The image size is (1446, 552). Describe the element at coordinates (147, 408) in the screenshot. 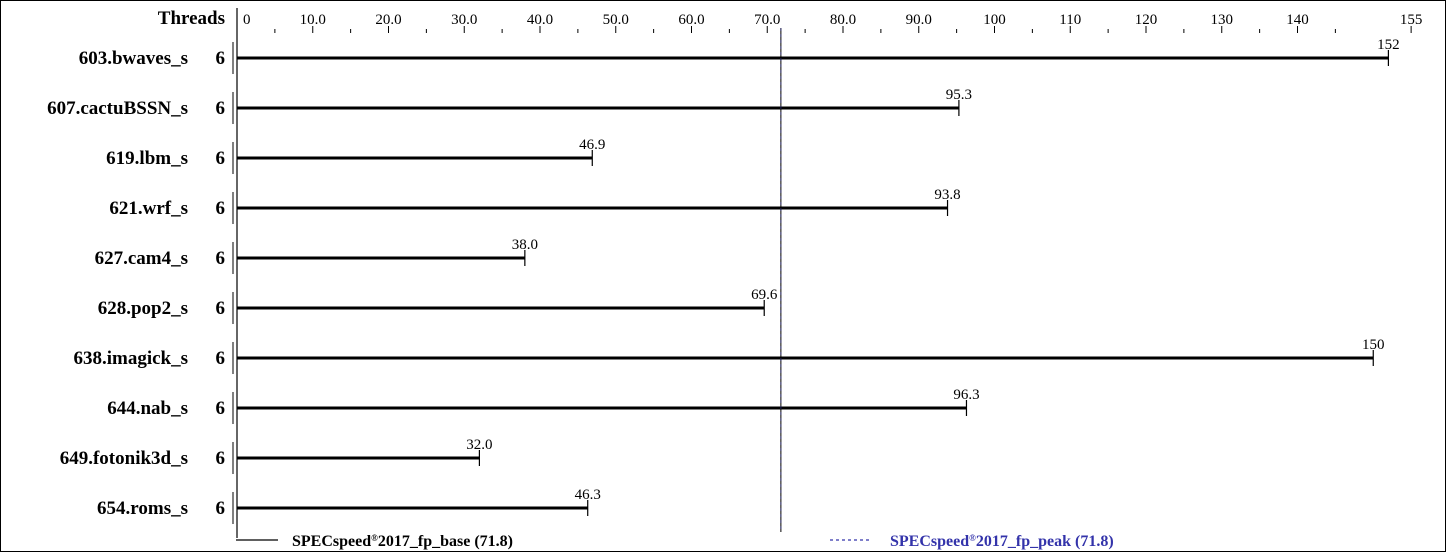

I see `benchmark-name: 644.nab_s` at that location.